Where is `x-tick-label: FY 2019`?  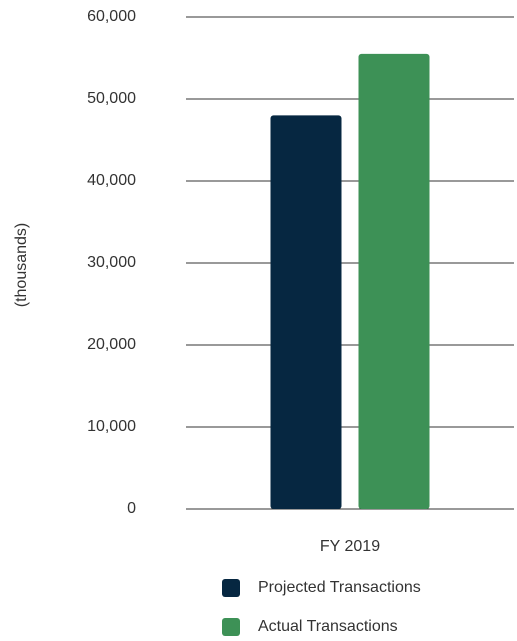 x-tick-label: FY 2019 is located at coordinates (350, 546).